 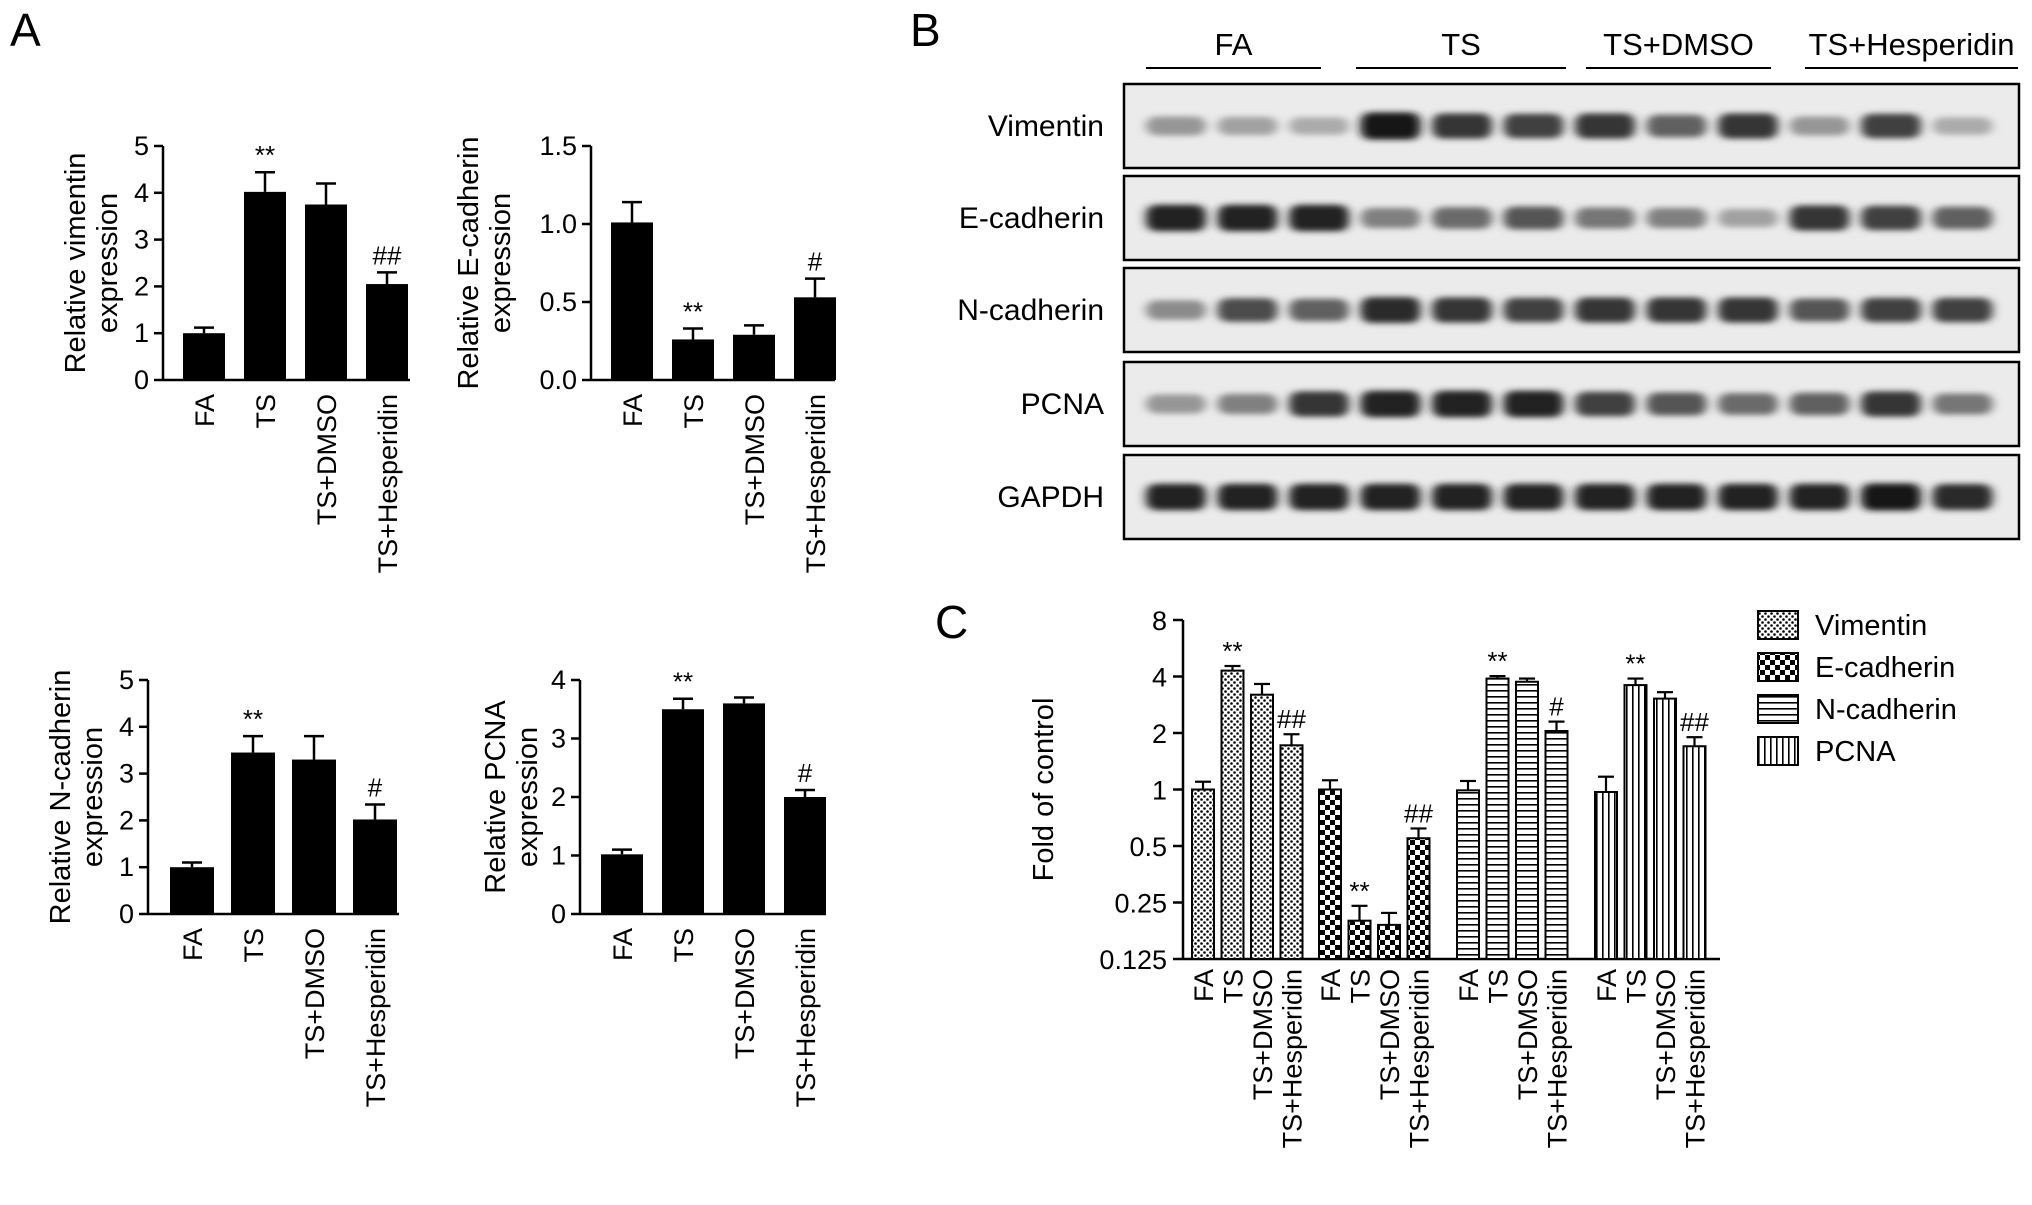 What do you see at coordinates (1778, 709) in the screenshot?
I see `legend-swatch` at bounding box center [1778, 709].